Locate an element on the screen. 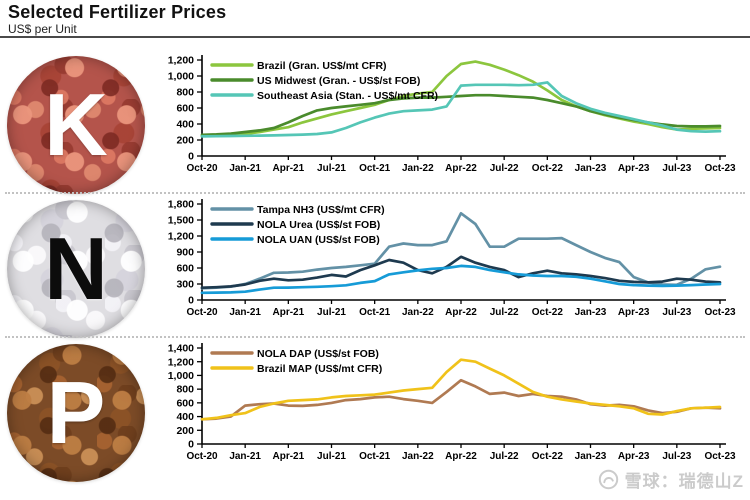 The width and height of the screenshot is (750, 500). xueqiu-logo-icon is located at coordinates (608, 479).